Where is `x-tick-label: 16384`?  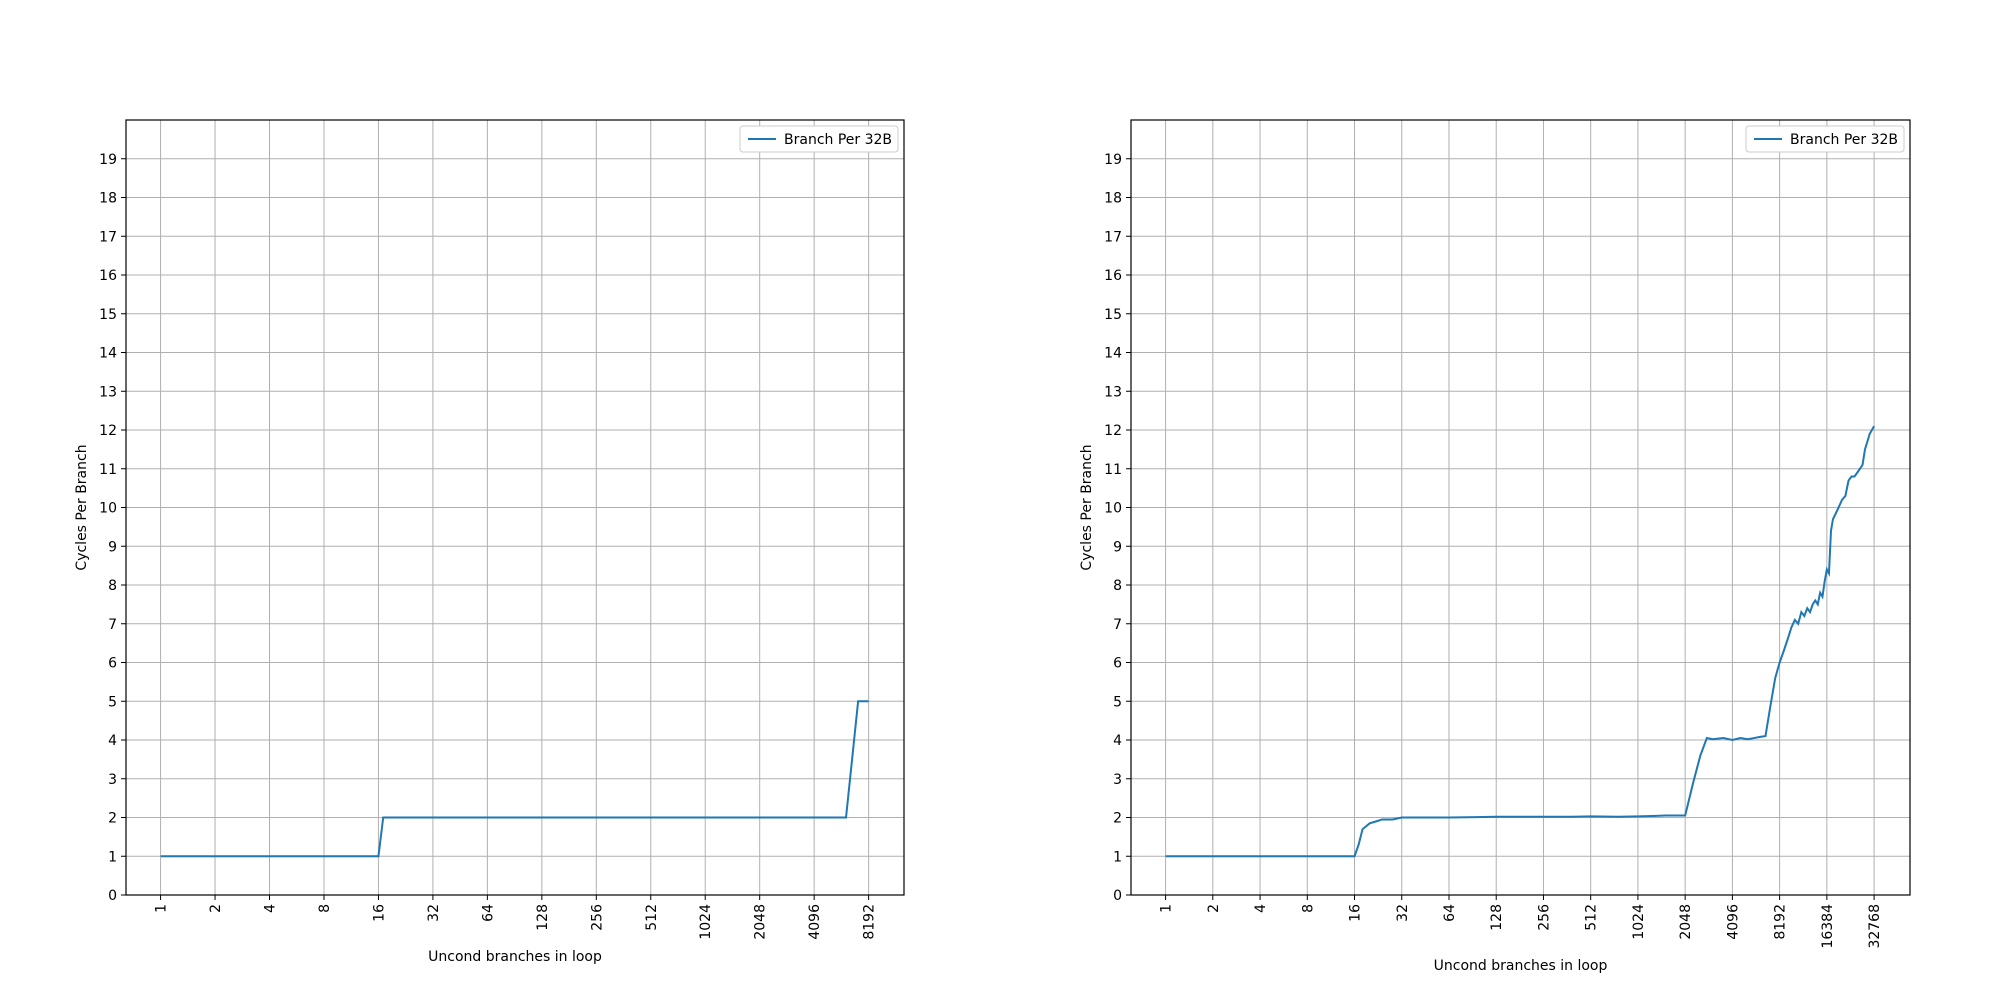 x-tick-label: 16384 is located at coordinates (1828, 926).